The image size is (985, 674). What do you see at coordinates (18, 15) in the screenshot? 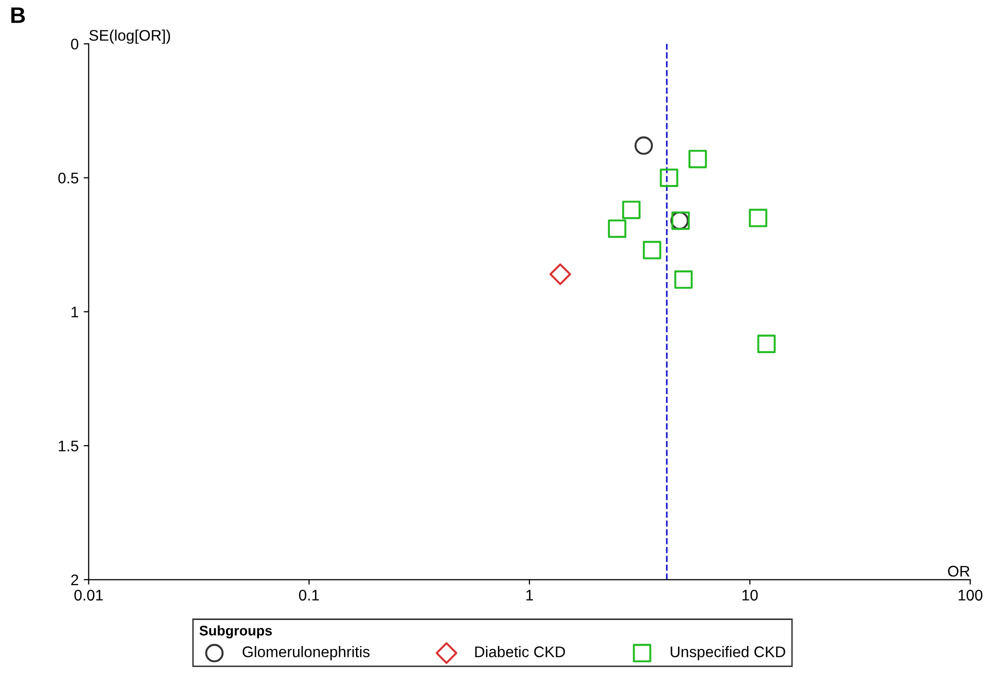
I see `text: B` at bounding box center [18, 15].